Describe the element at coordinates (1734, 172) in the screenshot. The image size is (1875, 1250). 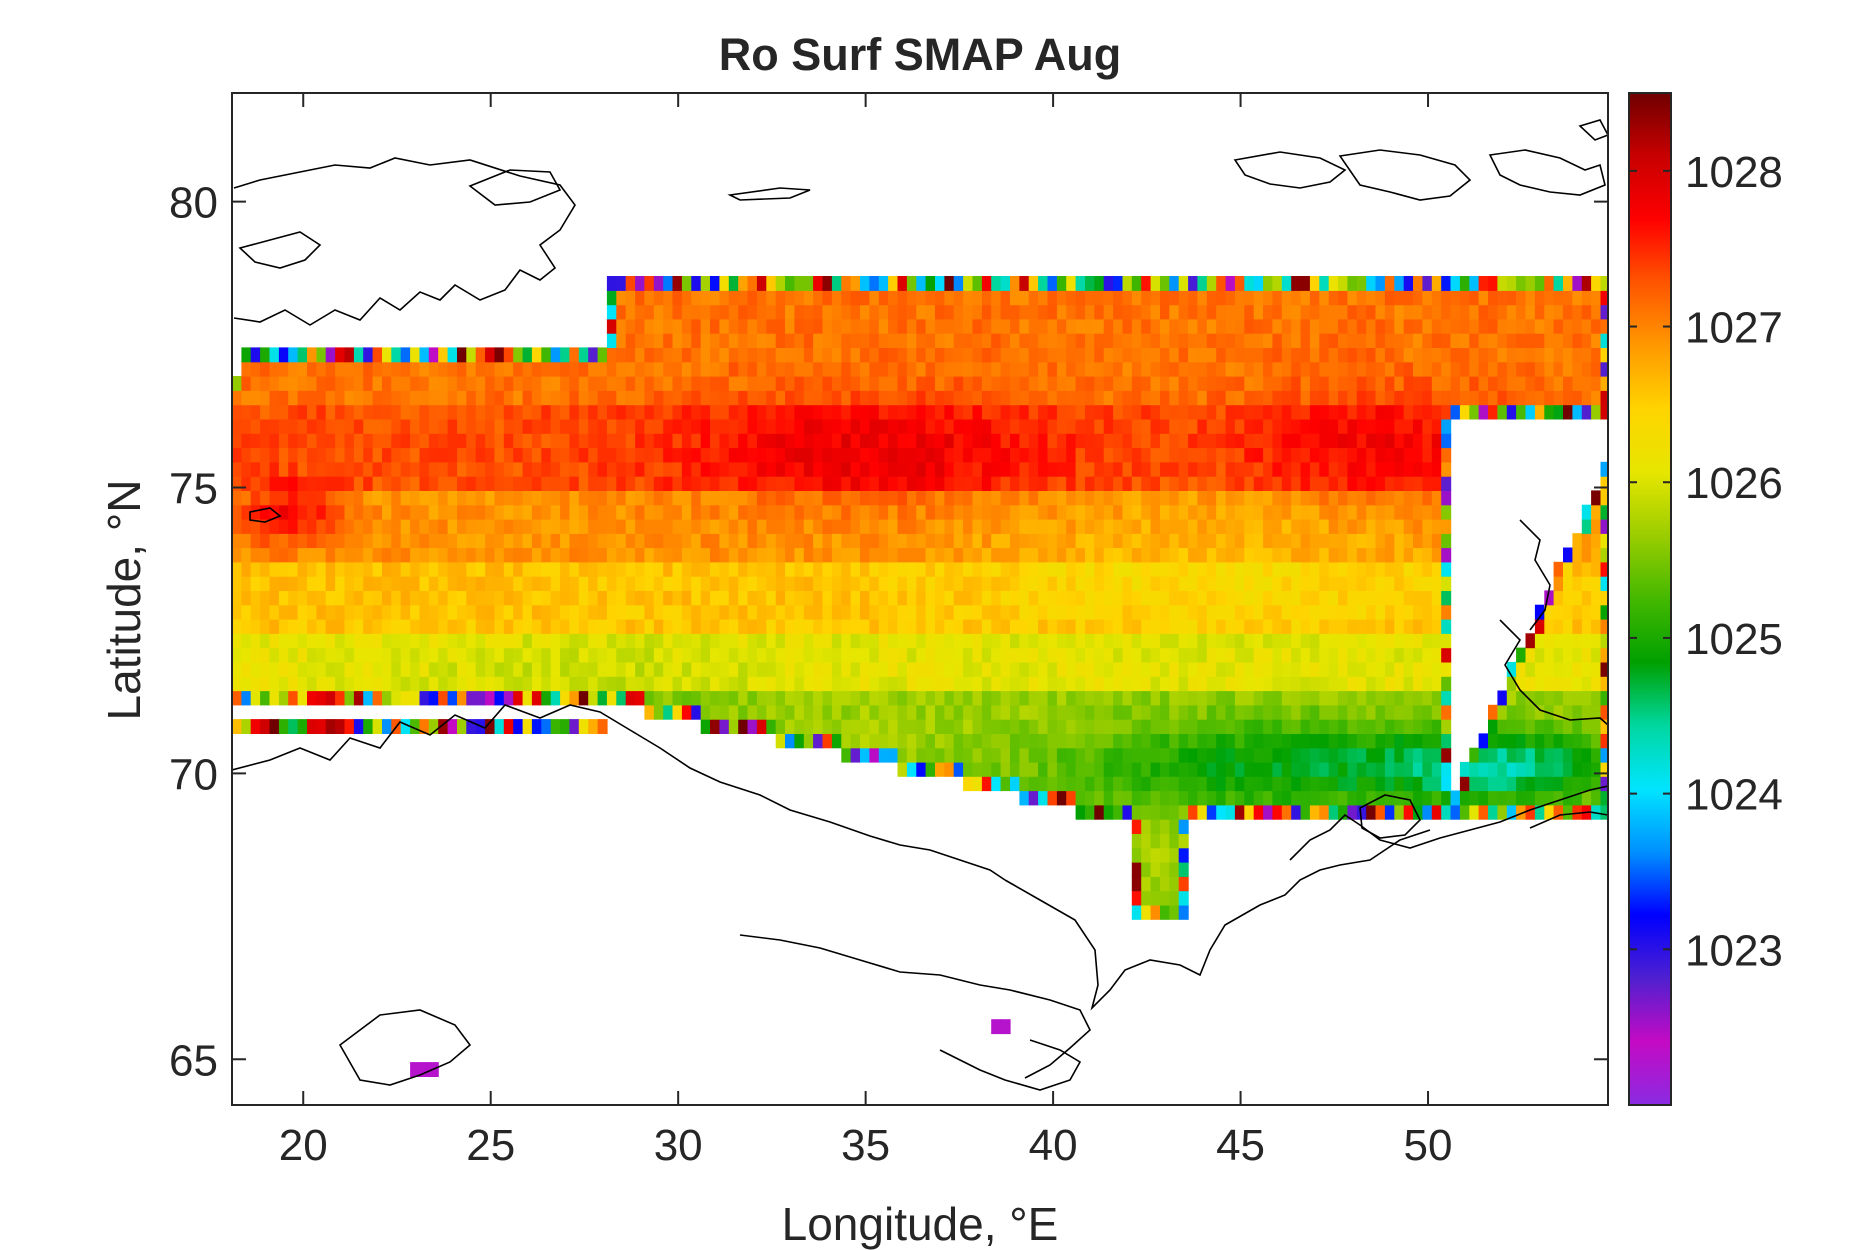
I see `colorbar-tick-label: 1028` at that location.